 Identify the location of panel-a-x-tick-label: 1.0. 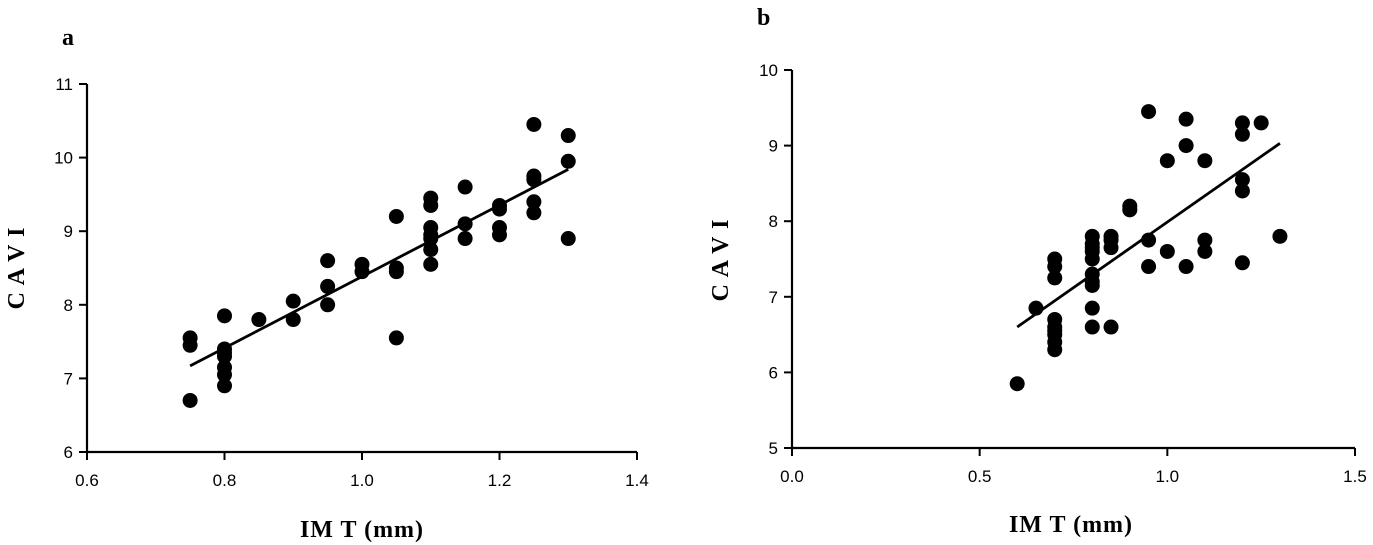
(362, 480).